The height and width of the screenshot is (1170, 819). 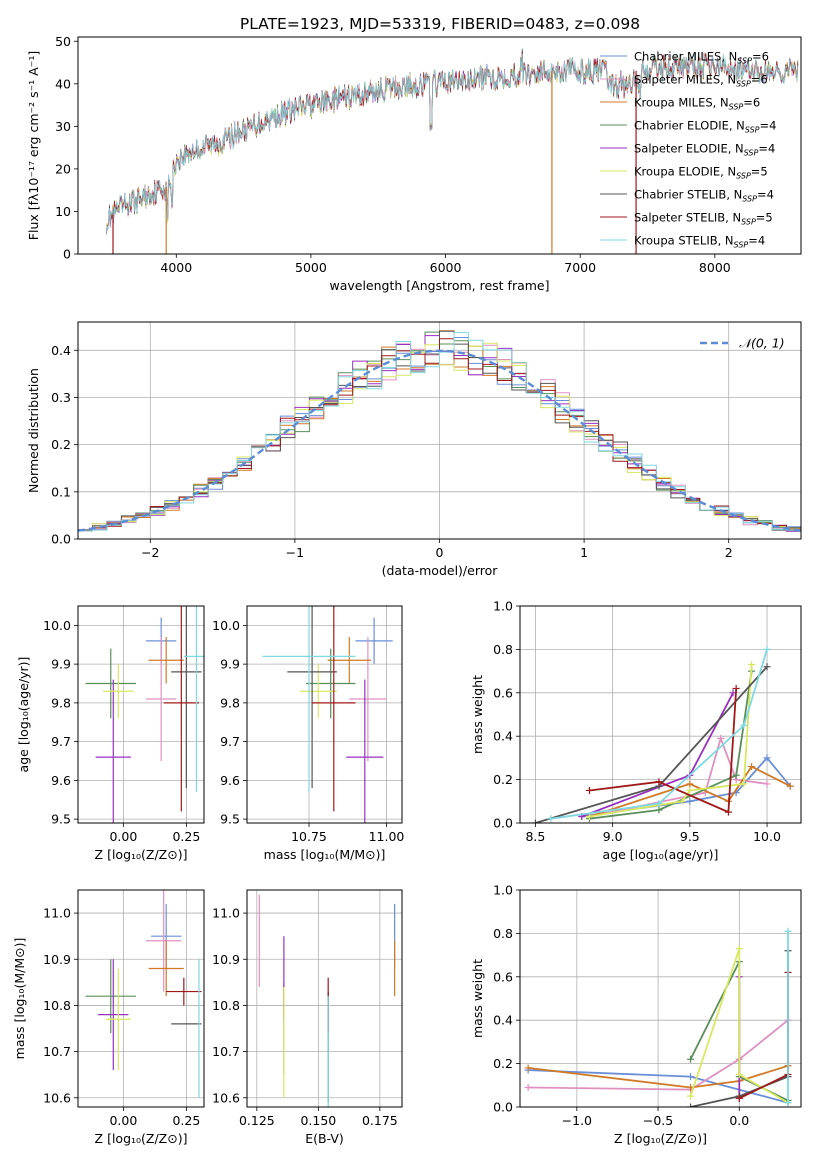 What do you see at coordinates (63, 126) in the screenshot?
I see `y-tick-label: 30` at bounding box center [63, 126].